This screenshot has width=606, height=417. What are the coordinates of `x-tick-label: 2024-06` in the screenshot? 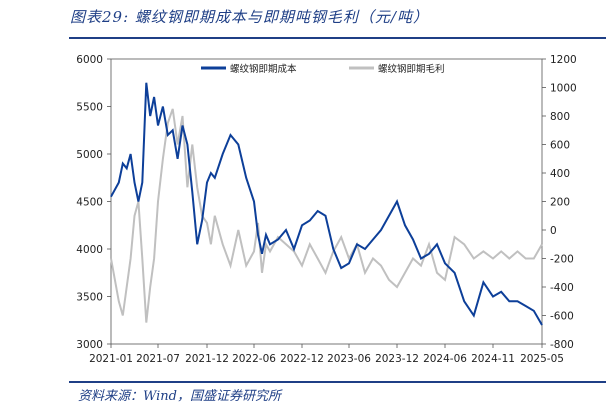 It's located at (445, 359).